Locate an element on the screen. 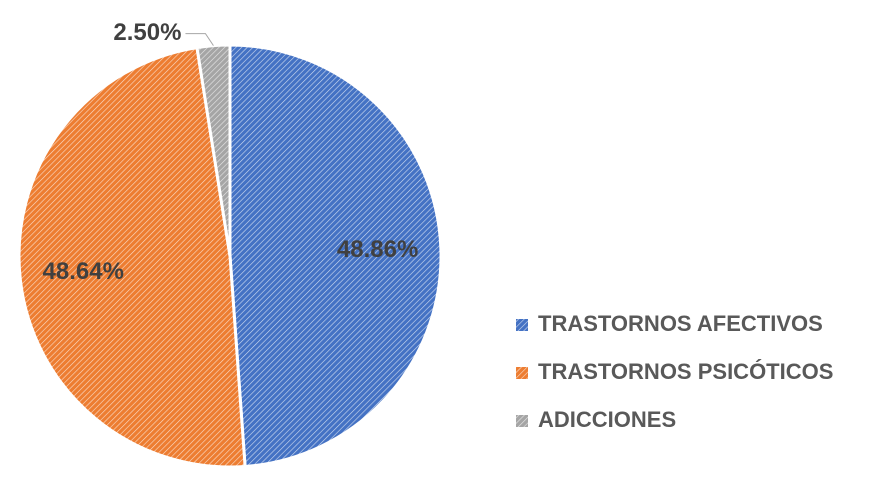  legend-label: ADICCIONES is located at coordinates (607, 419).